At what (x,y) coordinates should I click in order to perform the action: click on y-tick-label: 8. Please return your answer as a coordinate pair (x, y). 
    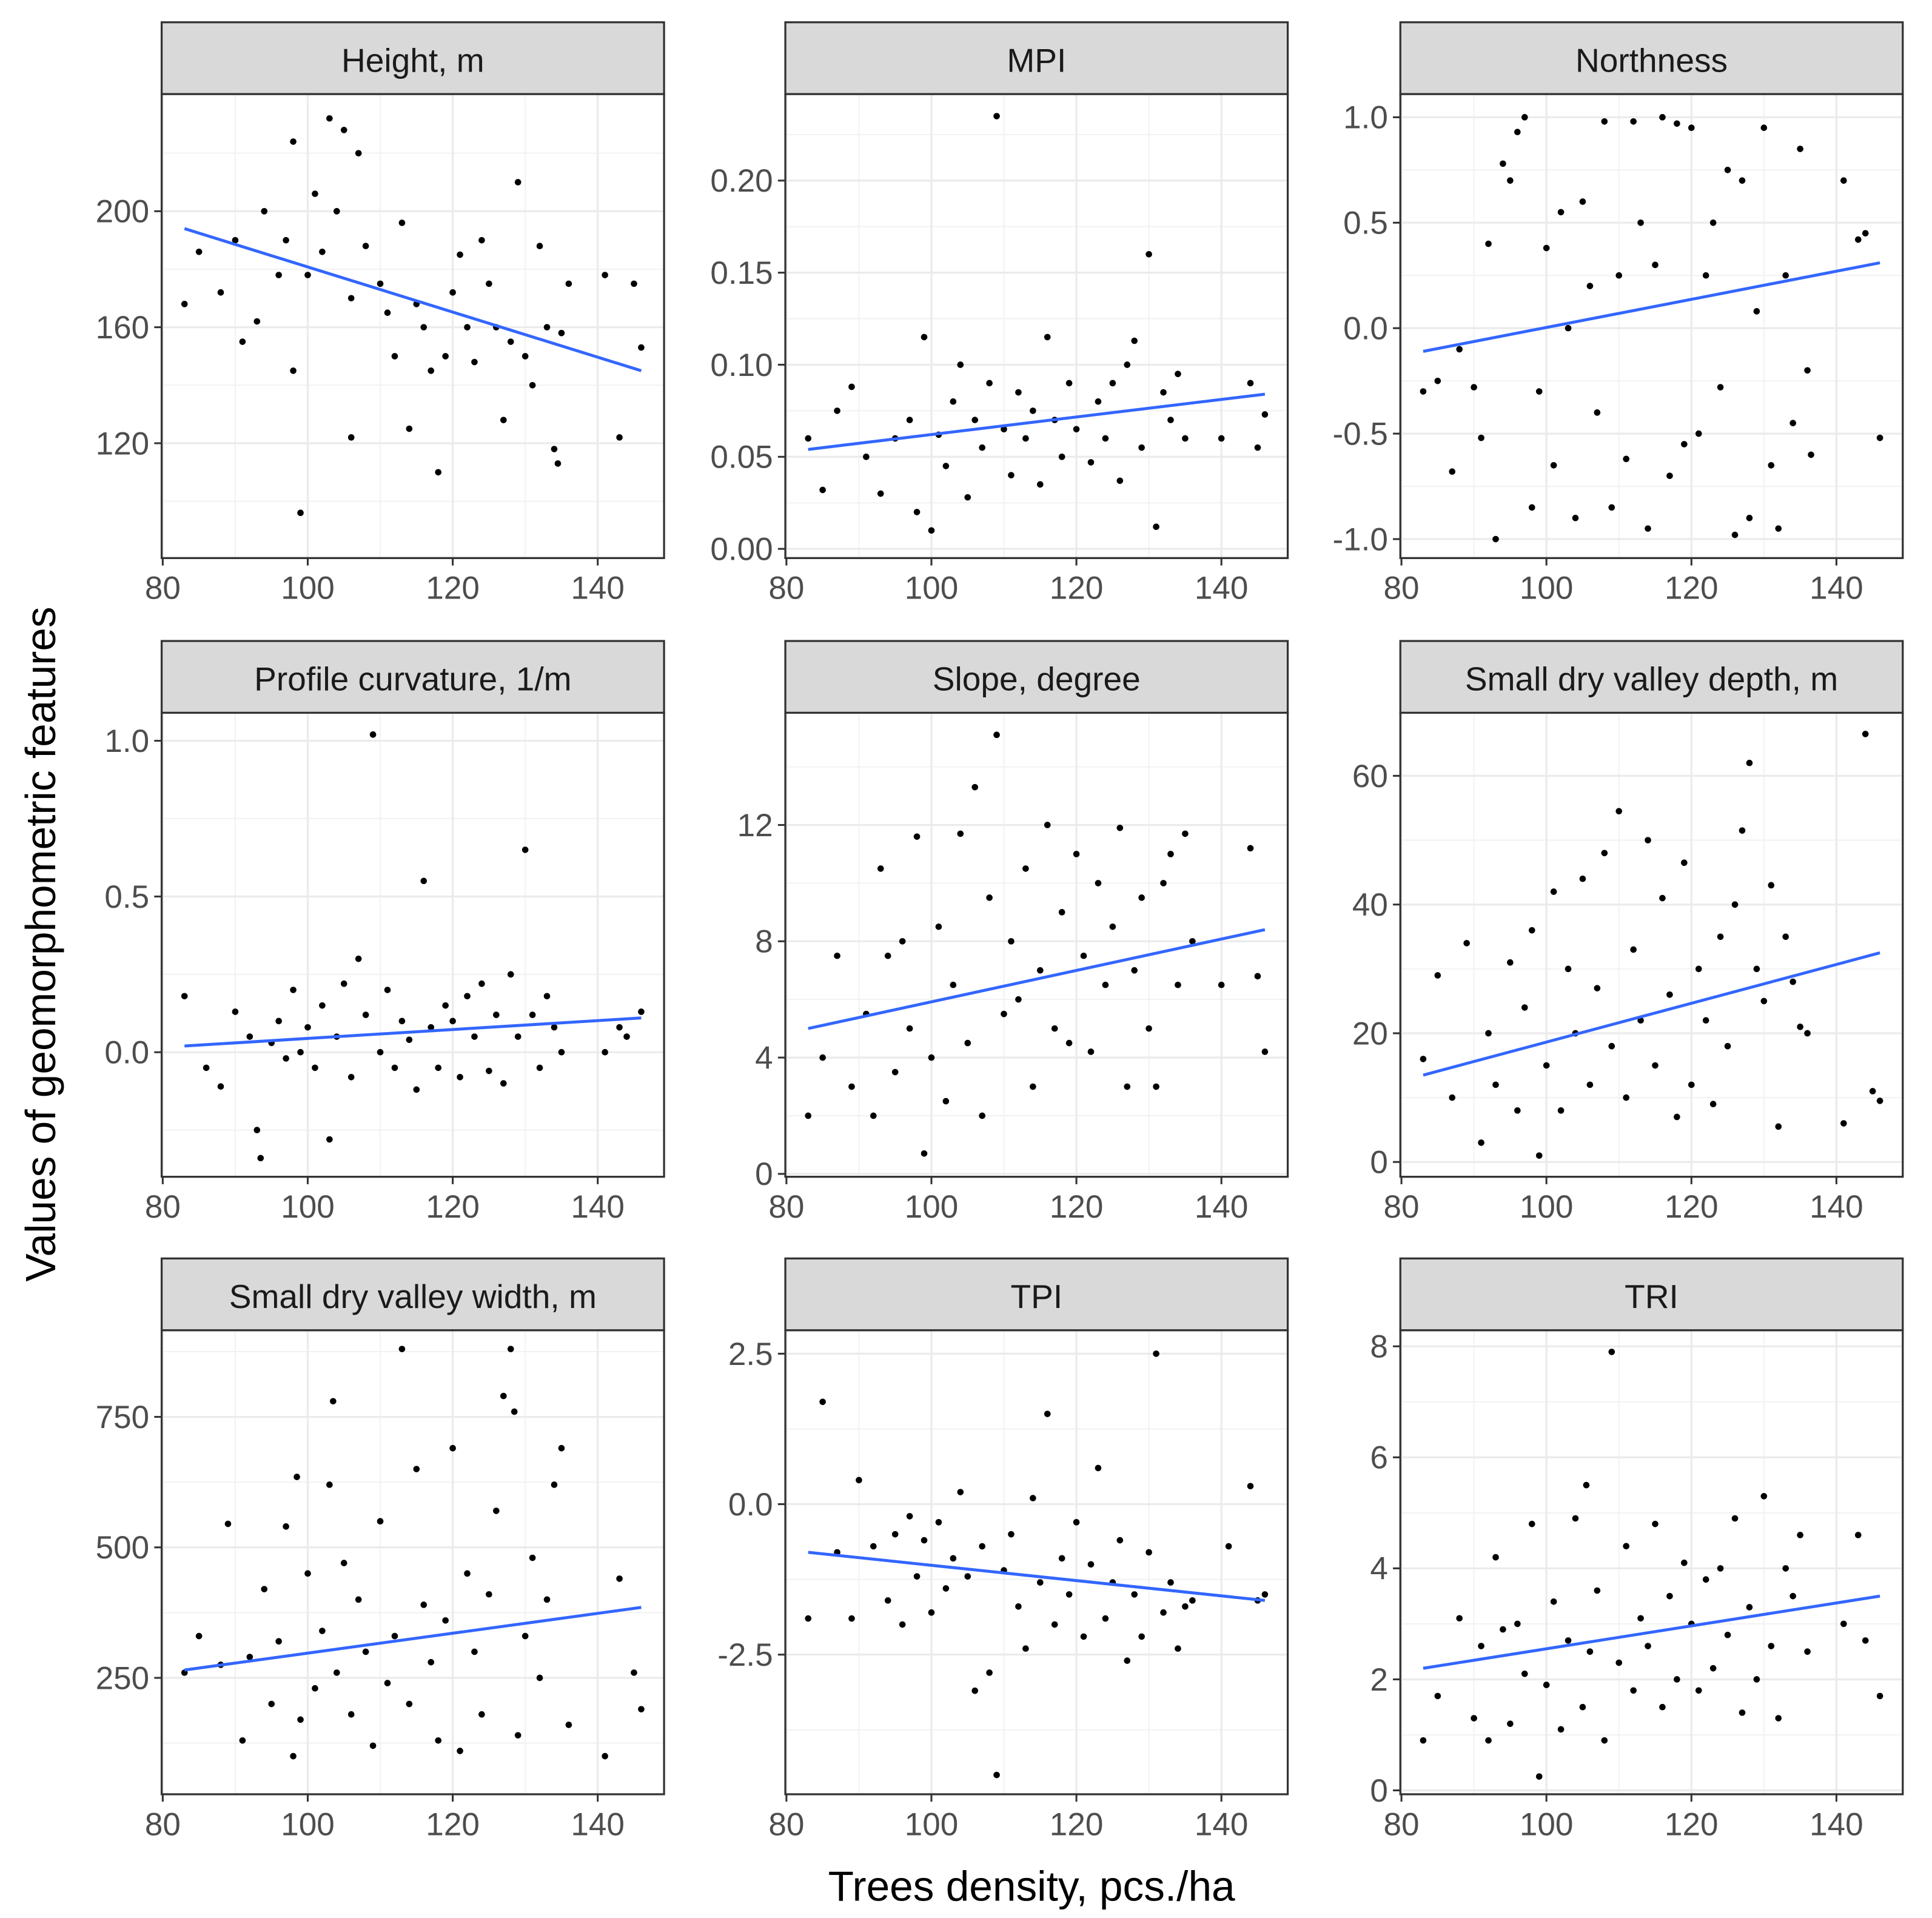
    Looking at the image, I should click on (764, 942).